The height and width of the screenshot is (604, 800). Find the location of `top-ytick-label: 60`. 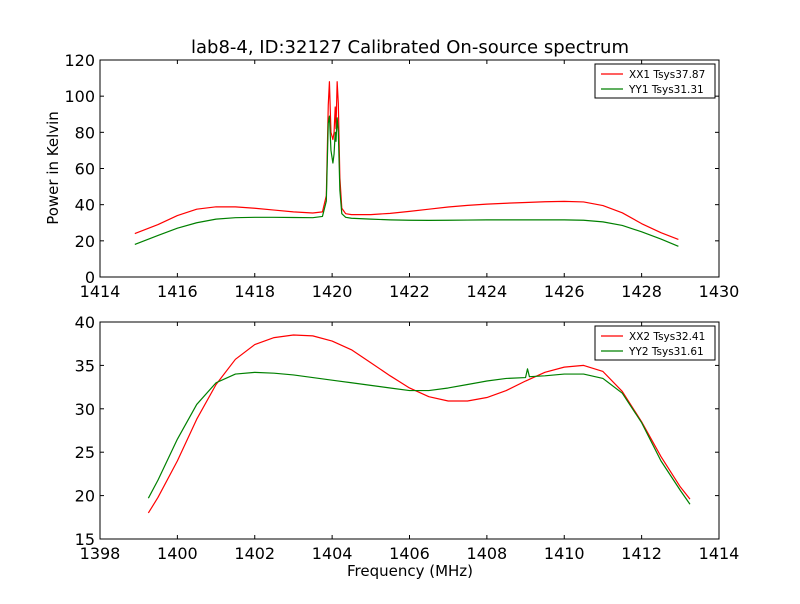

top-ytick-label: 60 is located at coordinates (85, 169).